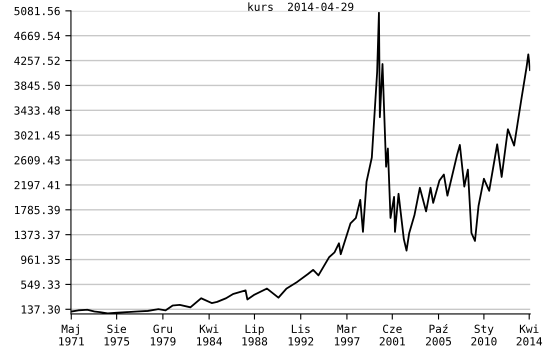 The image size is (550, 350). I want to click on y-tick-label: 3845.50, so click(37, 85).